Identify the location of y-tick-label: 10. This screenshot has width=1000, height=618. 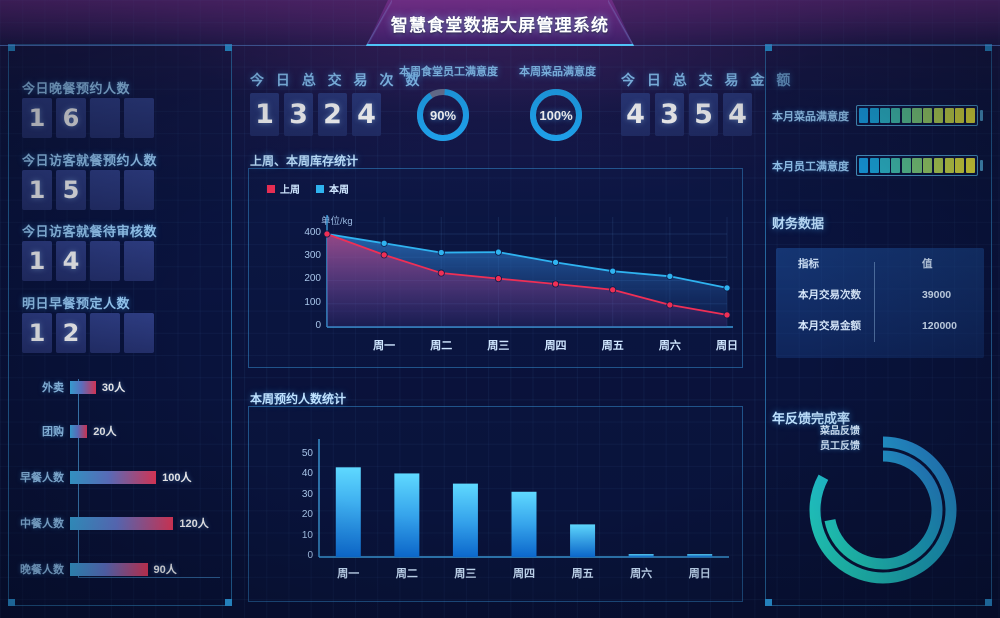
(307, 535).